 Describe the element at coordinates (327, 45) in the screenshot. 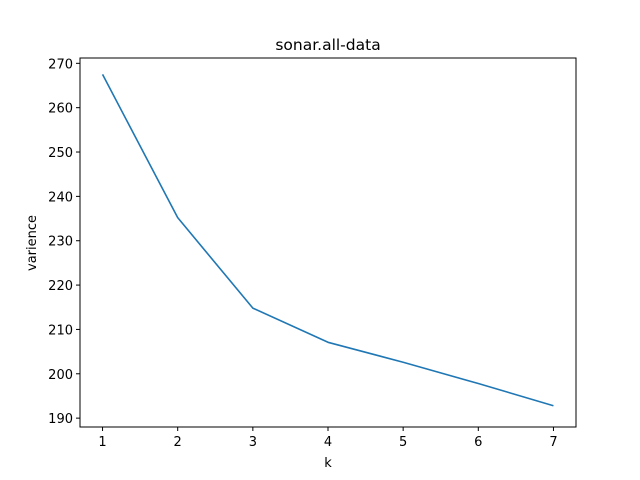

I see `chart-title: sonar.all-data` at that location.